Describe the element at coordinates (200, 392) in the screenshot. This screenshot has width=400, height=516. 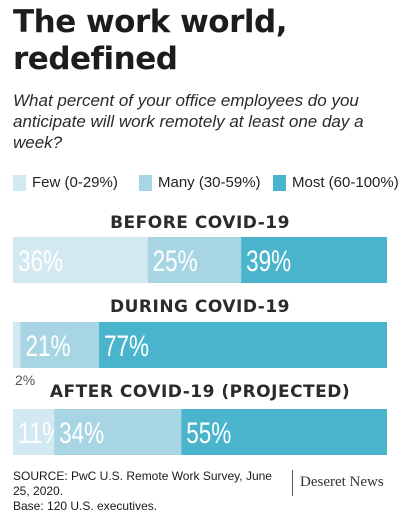
I see `section-title-after: AFTER COVID-19 (PROJECTED)` at that location.